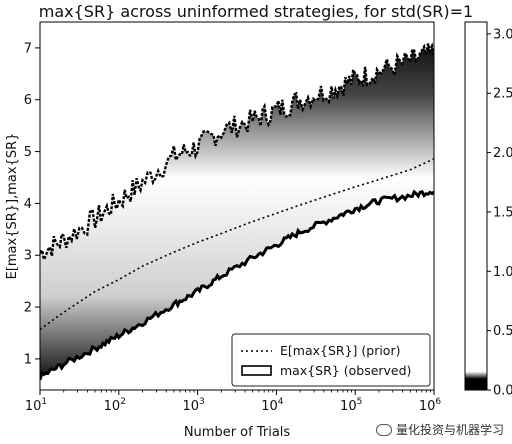 This screenshot has height=444, width=512. Describe the element at coordinates (430, 405) in the screenshot. I see `x-tick-label: 10⁶` at that location.